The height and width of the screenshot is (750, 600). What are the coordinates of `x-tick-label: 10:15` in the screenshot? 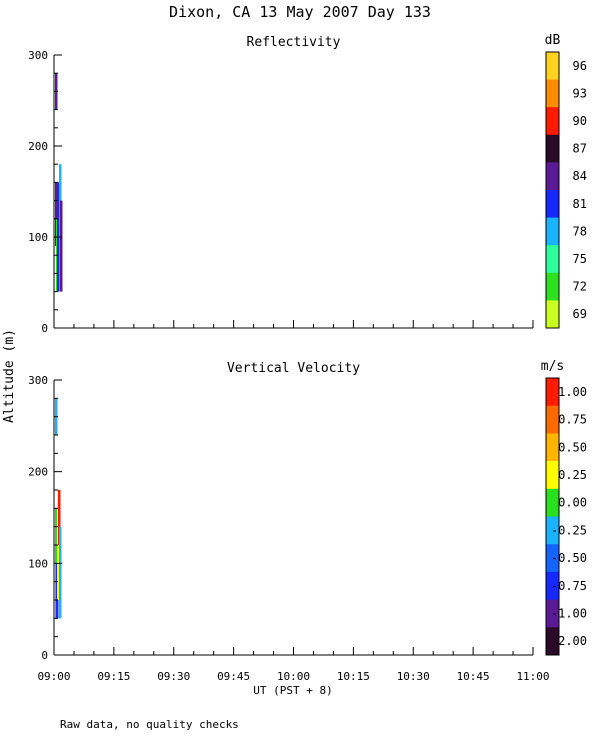 It's located at (353, 676).